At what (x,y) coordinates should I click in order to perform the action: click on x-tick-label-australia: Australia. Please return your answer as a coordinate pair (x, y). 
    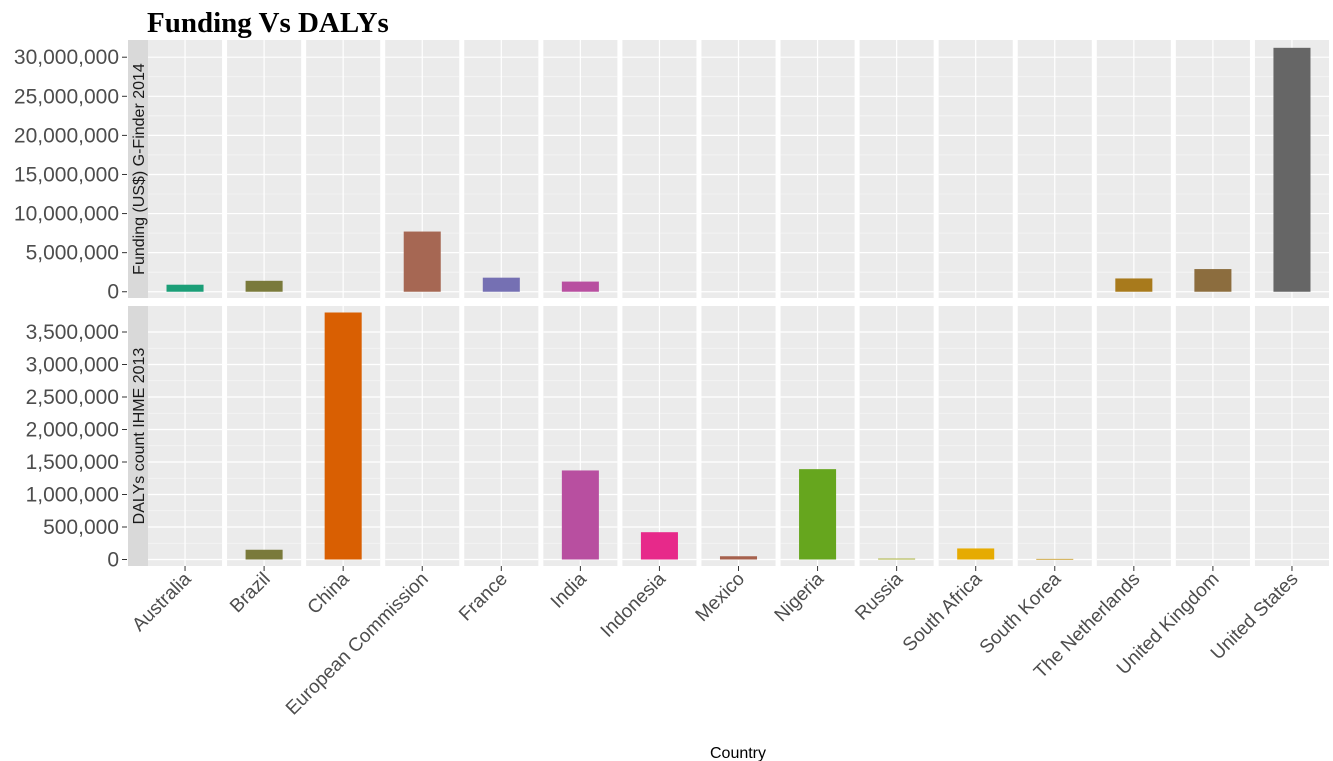
    Looking at the image, I should click on (161, 601).